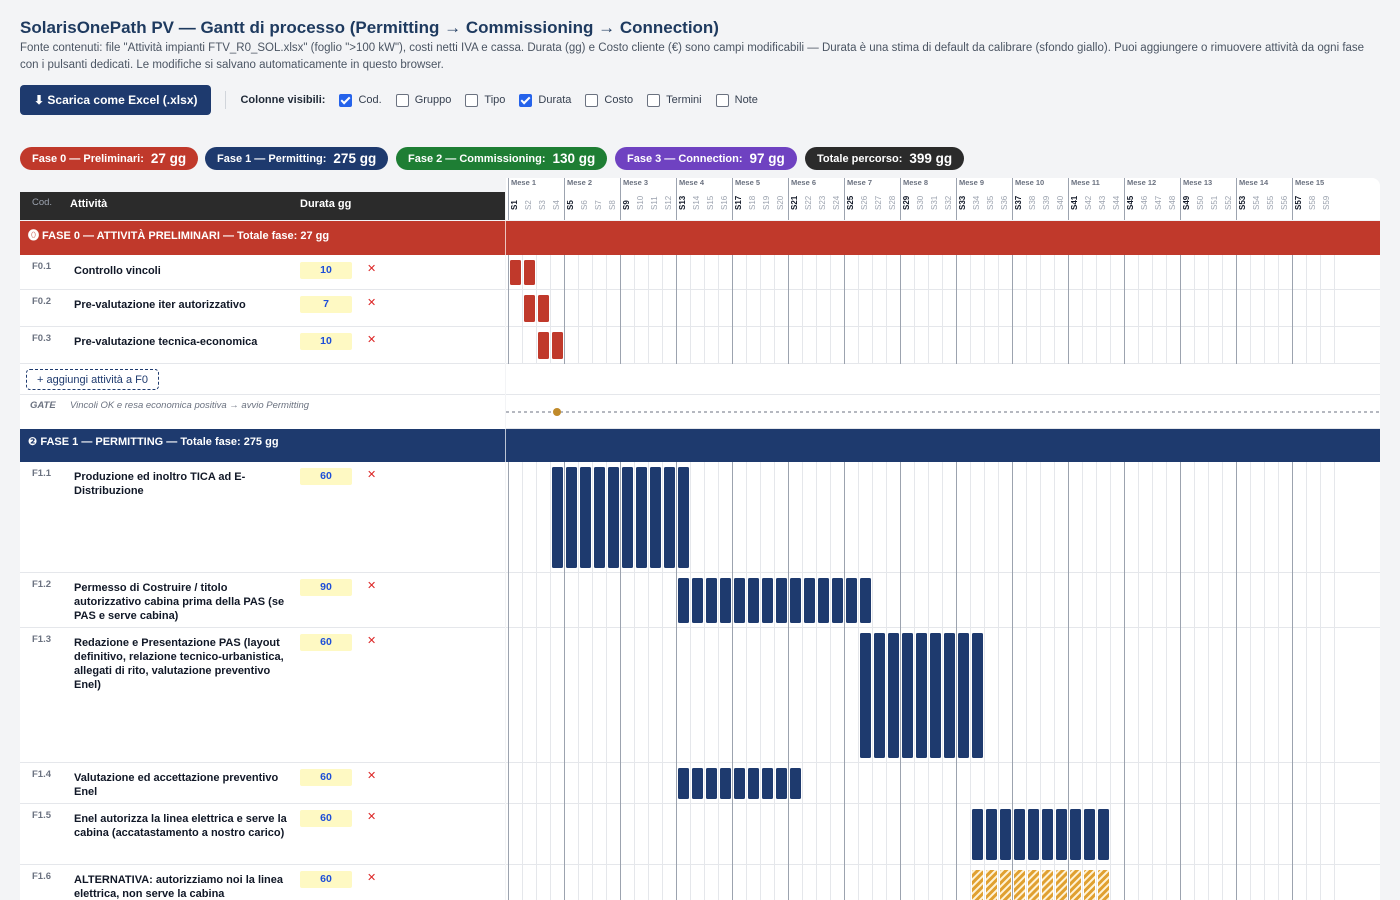 The image size is (1400, 900). Describe the element at coordinates (485, 100) in the screenshot. I see `column-toggle-tipo: Tipo` at that location.